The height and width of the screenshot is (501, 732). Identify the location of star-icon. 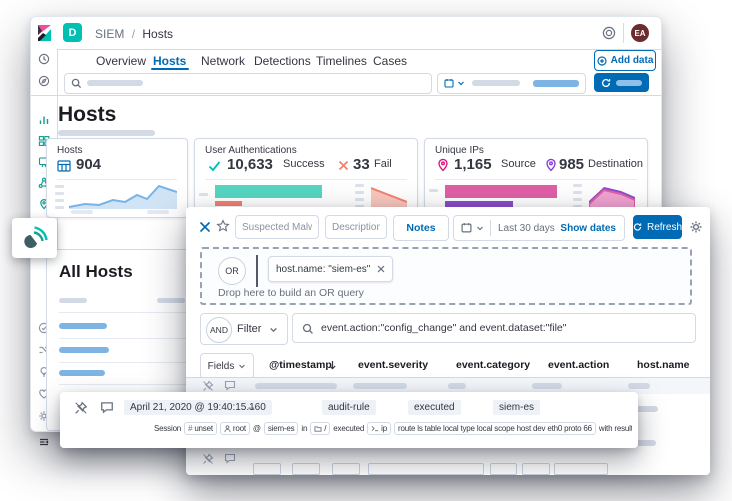
(223, 226).